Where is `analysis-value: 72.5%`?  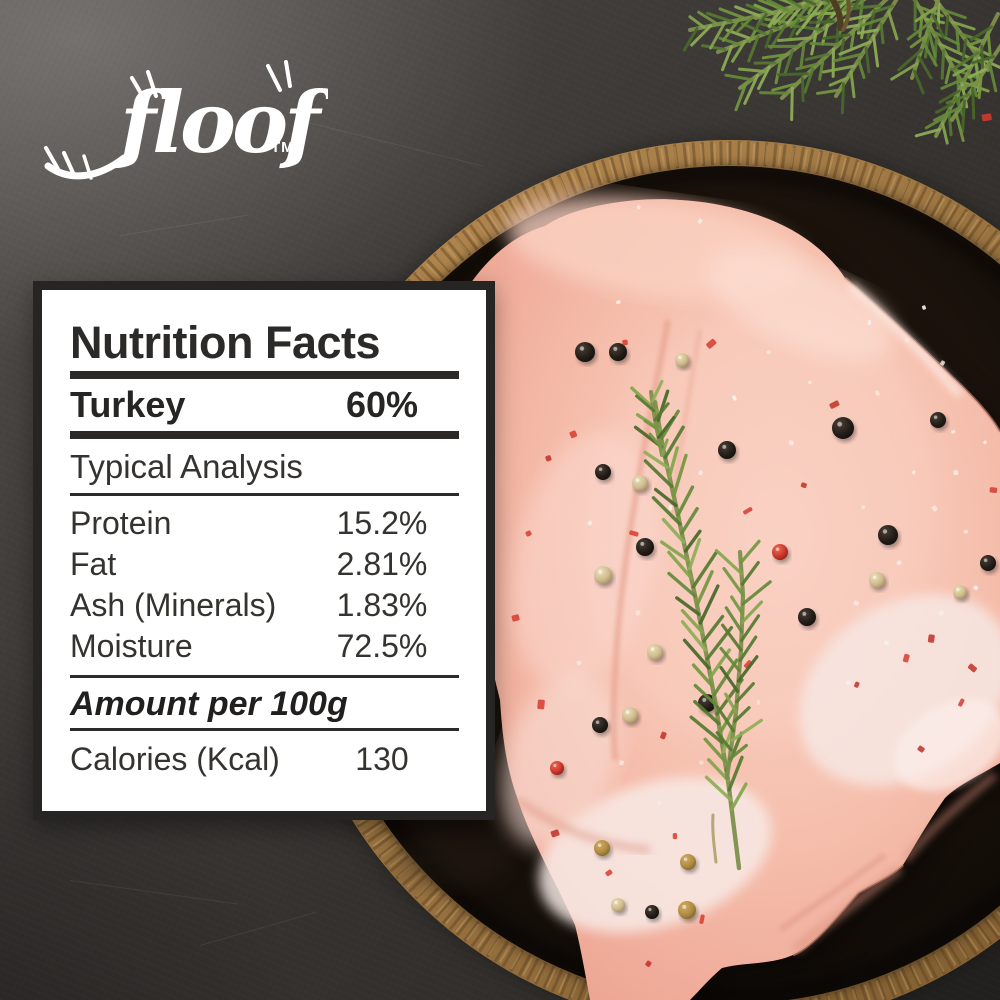
analysis-value: 72.5% is located at coordinates (382, 646).